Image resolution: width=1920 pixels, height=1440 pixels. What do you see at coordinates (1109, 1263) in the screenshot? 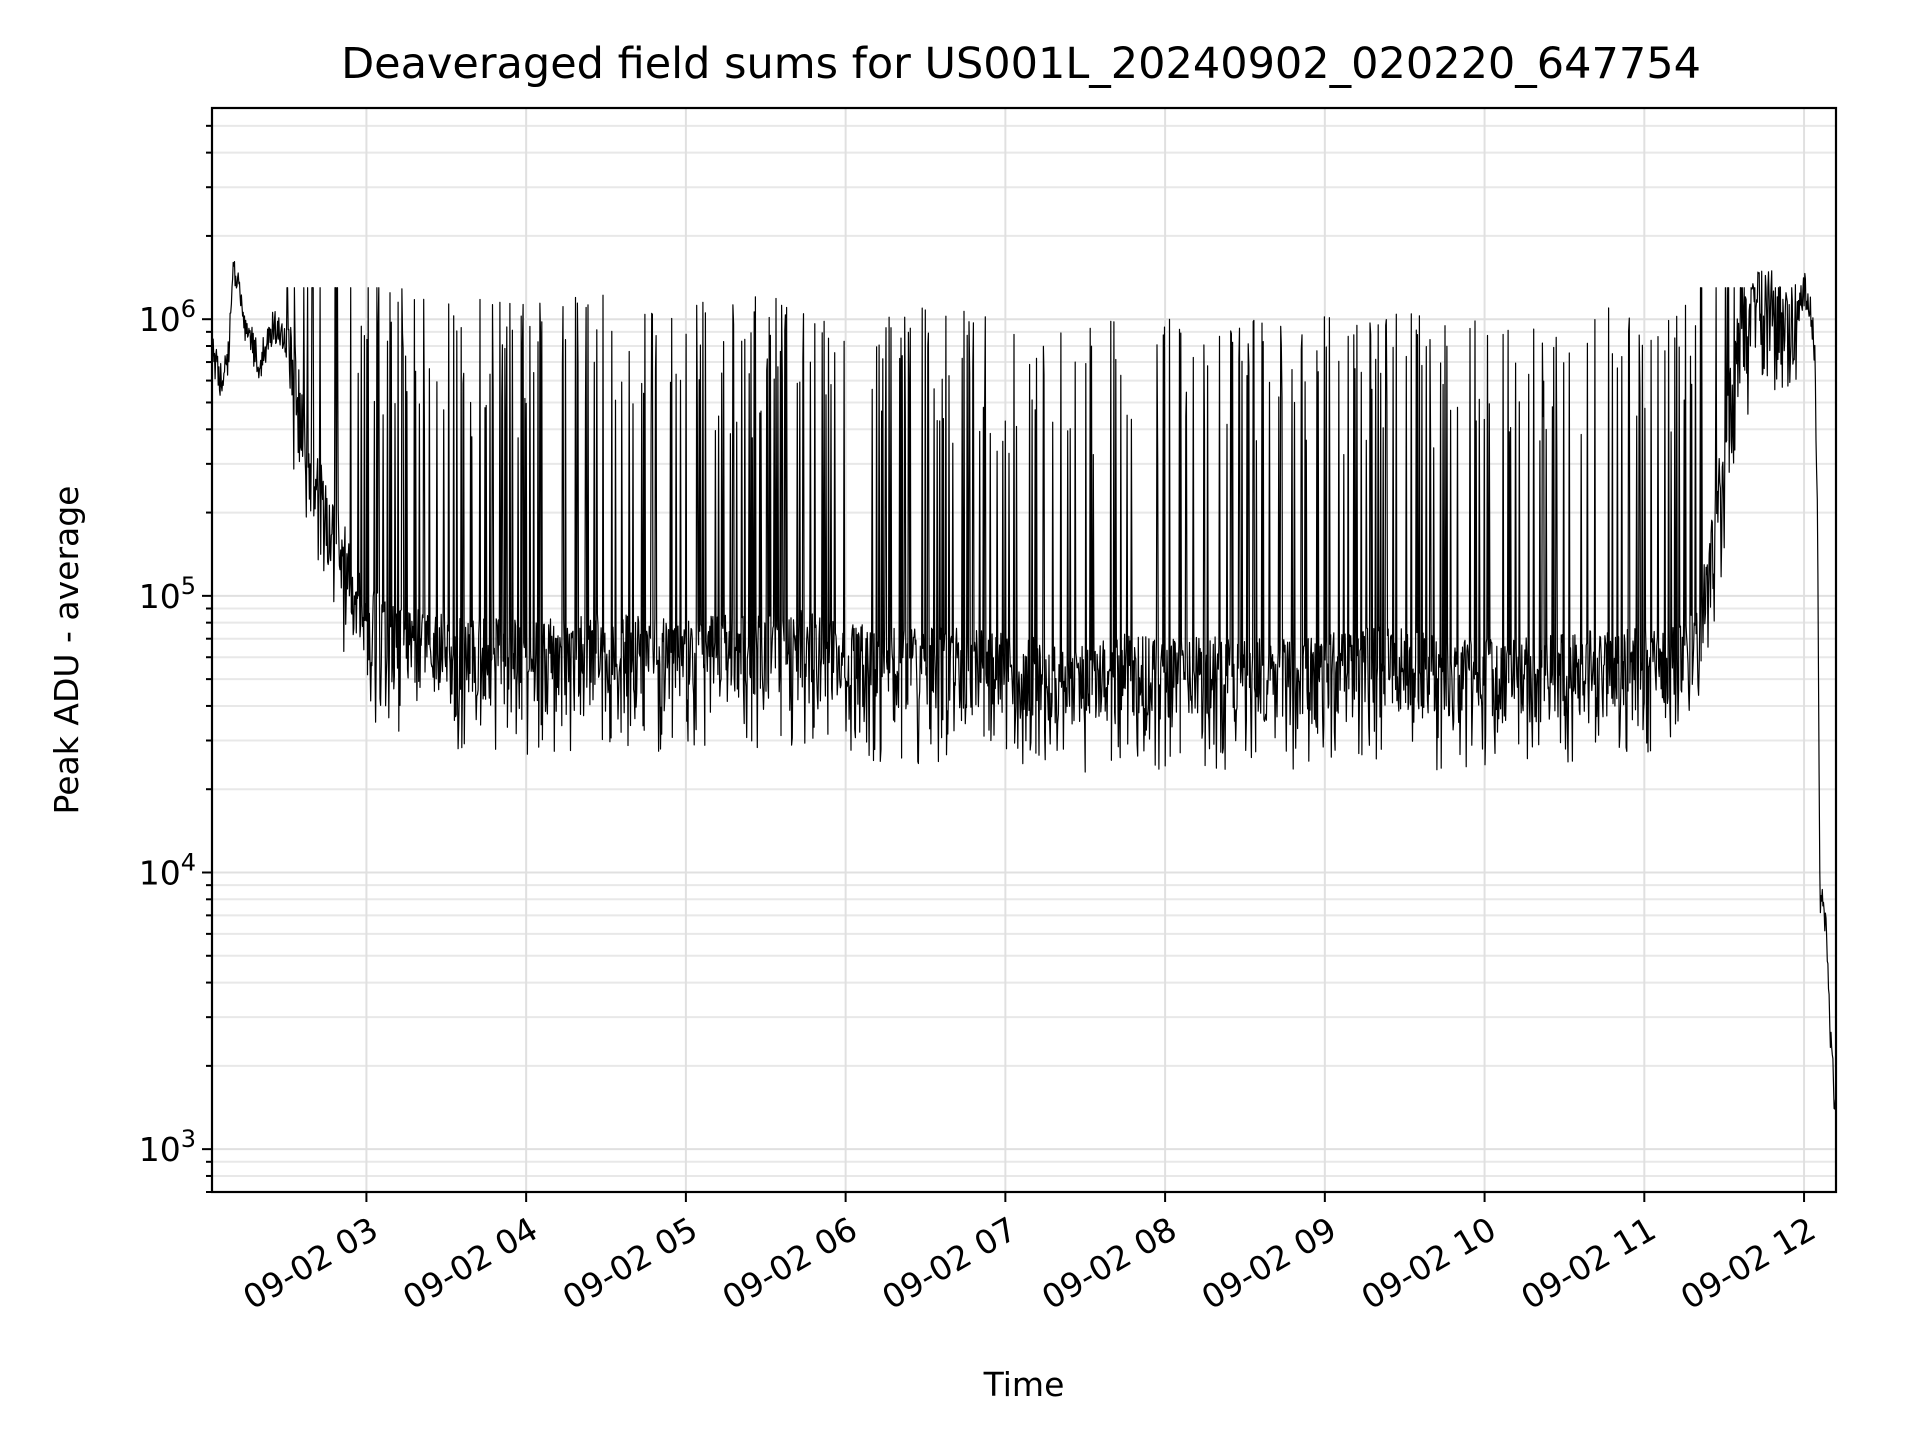
I see `x-tick-label: 09-02 08` at bounding box center [1109, 1263].